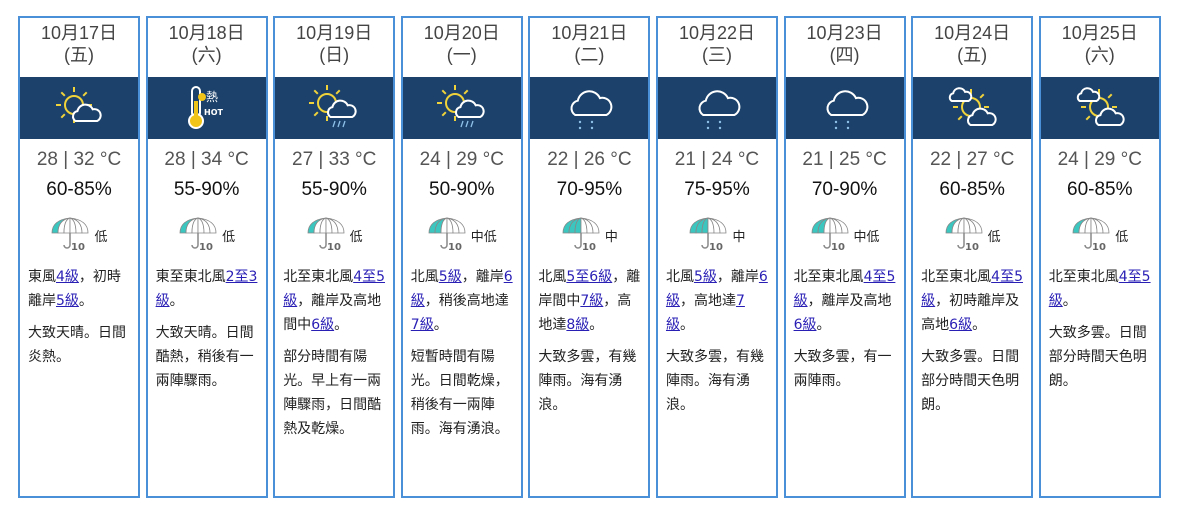 The image size is (1192, 520). What do you see at coordinates (42, 277) in the screenshot?
I see `wind-text: 東風` at bounding box center [42, 277].